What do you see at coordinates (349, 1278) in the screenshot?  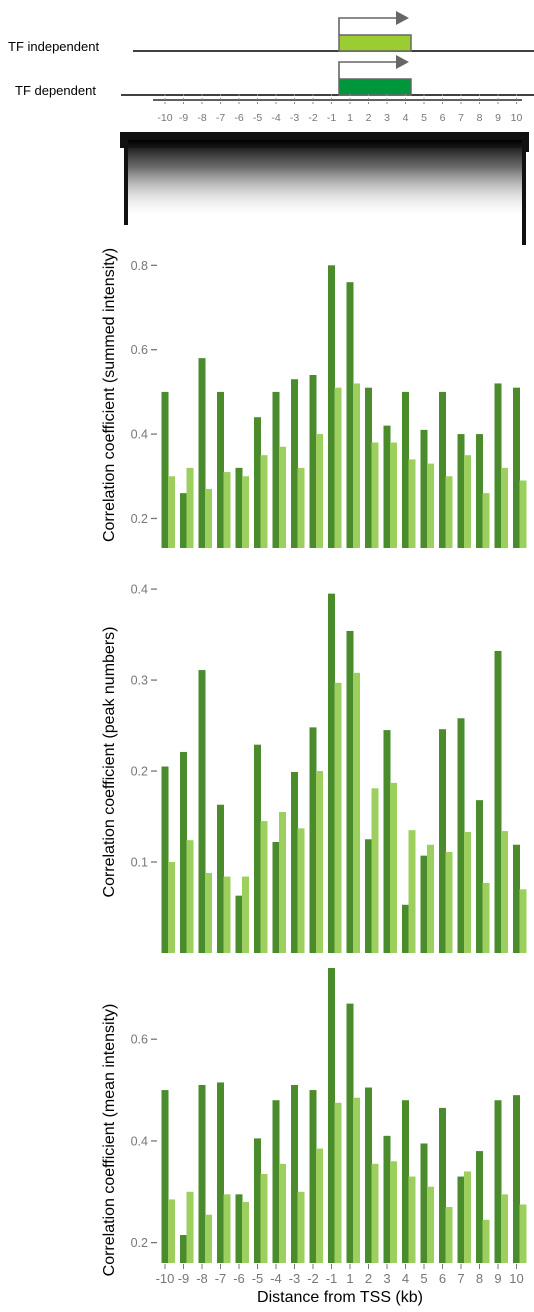 I see `x-tick-label: 1` at bounding box center [349, 1278].